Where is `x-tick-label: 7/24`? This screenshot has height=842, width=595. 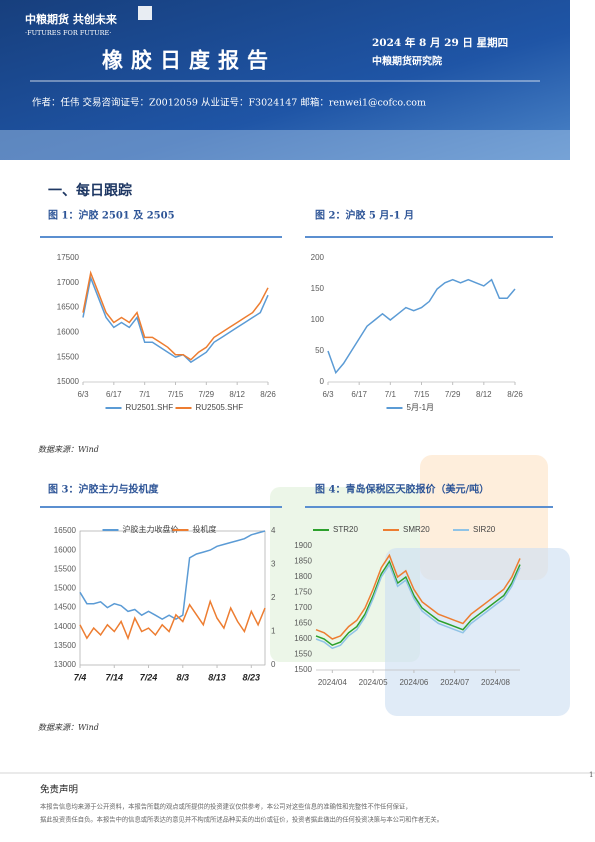
x-tick-label: 7/24 is located at coordinates (149, 677).